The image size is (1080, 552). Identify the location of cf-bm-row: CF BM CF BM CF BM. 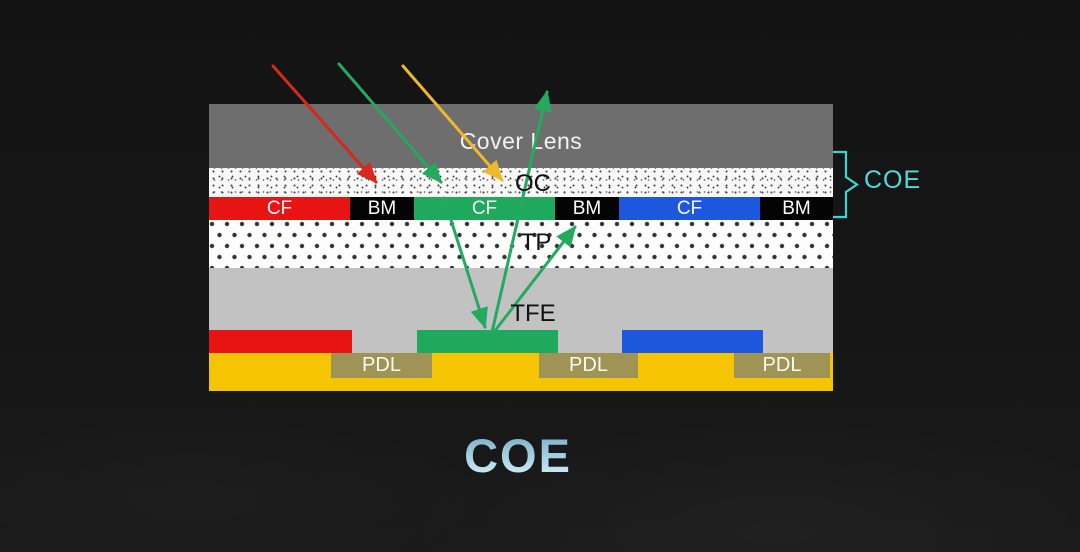
(521, 208).